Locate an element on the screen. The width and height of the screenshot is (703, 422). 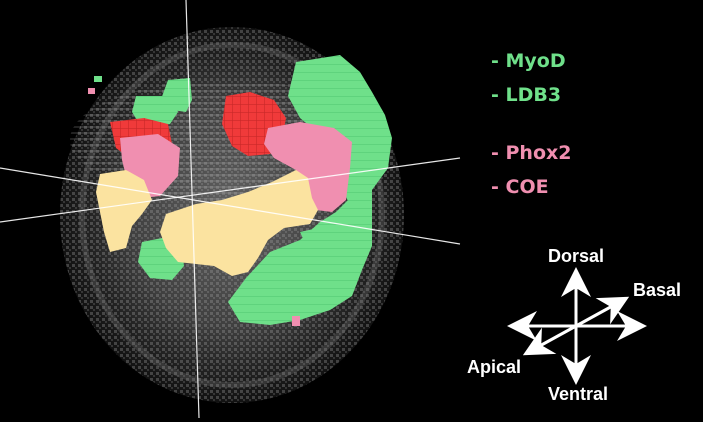
orientation-compass is located at coordinates (577, 326).